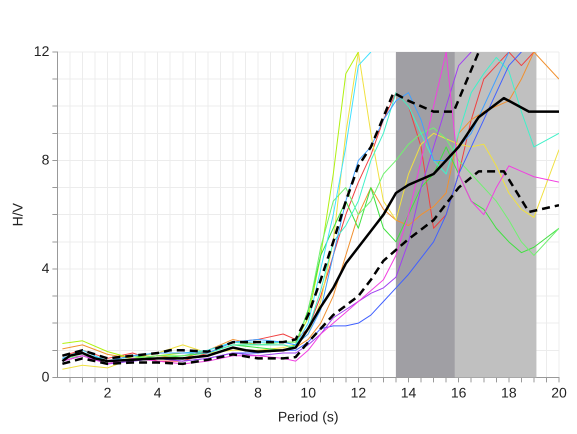 The width and height of the screenshot is (577, 434). What do you see at coordinates (17, 214) in the screenshot?
I see `y-axis-title: H/V` at bounding box center [17, 214].